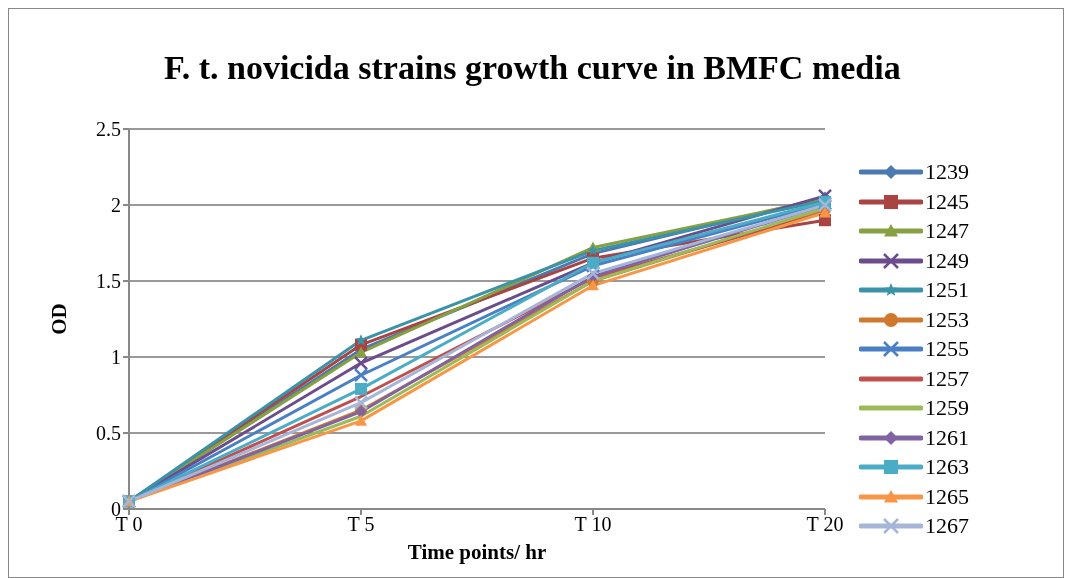 The height and width of the screenshot is (578, 1072). Describe the element at coordinates (108, 129) in the screenshot. I see `y-tick-label: 2.5` at that location.